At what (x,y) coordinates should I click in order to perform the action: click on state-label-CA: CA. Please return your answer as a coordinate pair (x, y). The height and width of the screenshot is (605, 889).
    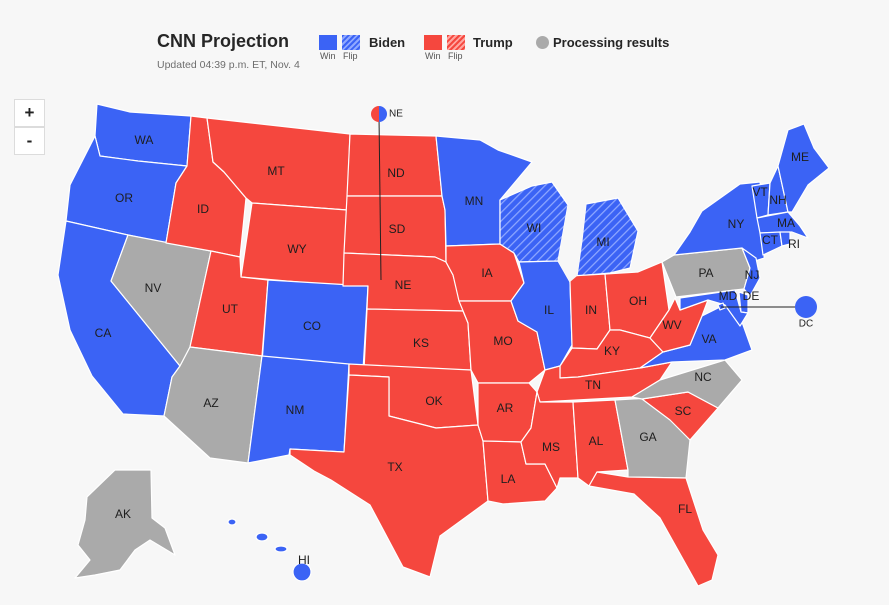
    Looking at the image, I should click on (103, 333).